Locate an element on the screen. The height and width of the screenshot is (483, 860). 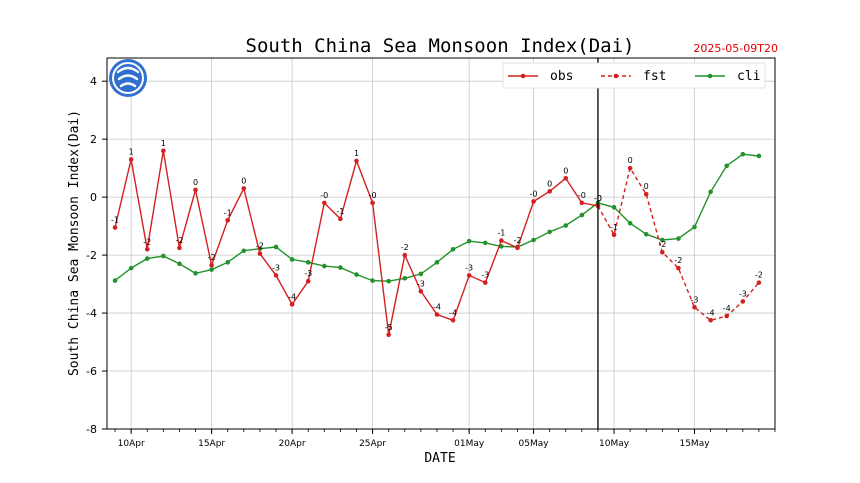
x-tick-label: 15Apr is located at coordinates (211, 444).